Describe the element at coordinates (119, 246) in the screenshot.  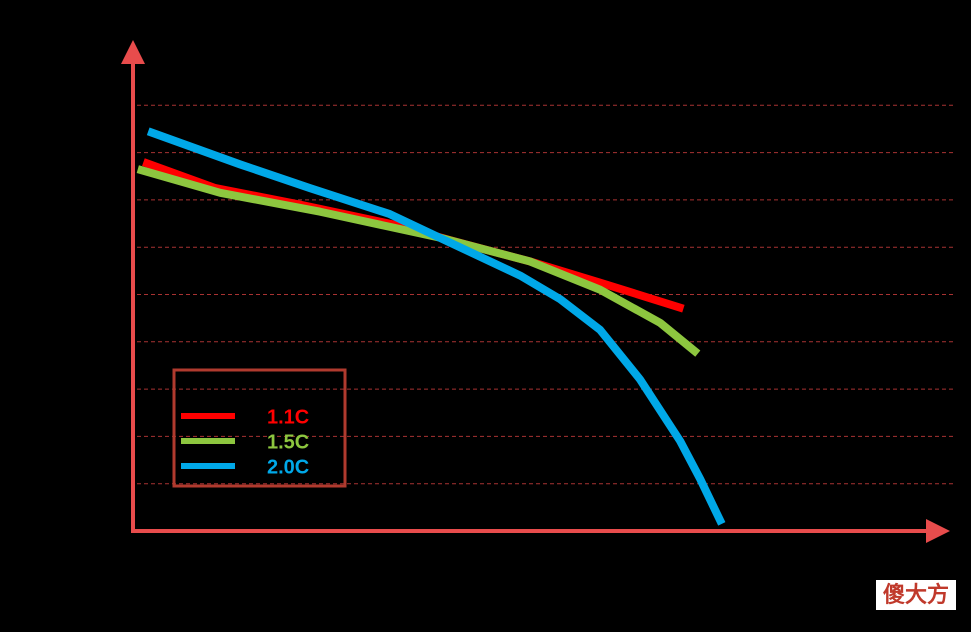
I see `y-tick-label: 6` at that location.